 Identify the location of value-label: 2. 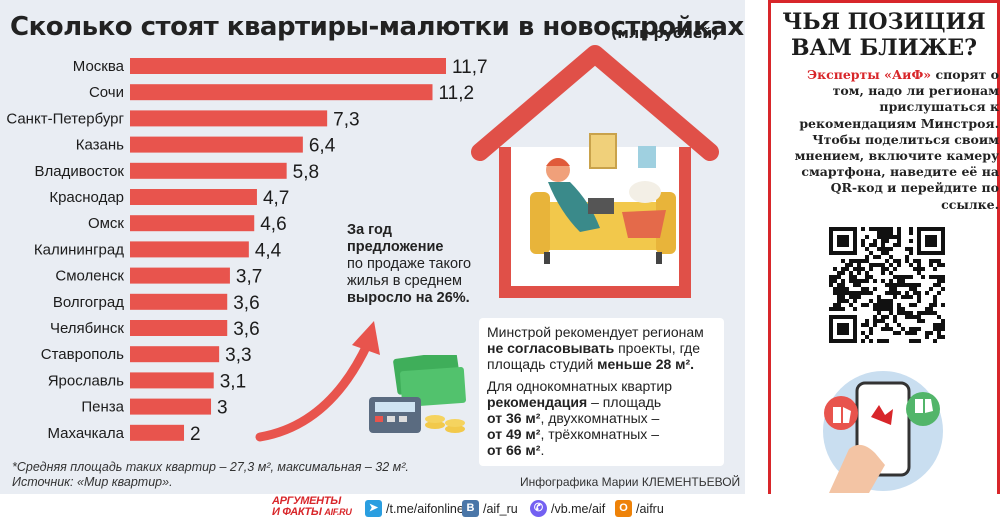
(195, 434).